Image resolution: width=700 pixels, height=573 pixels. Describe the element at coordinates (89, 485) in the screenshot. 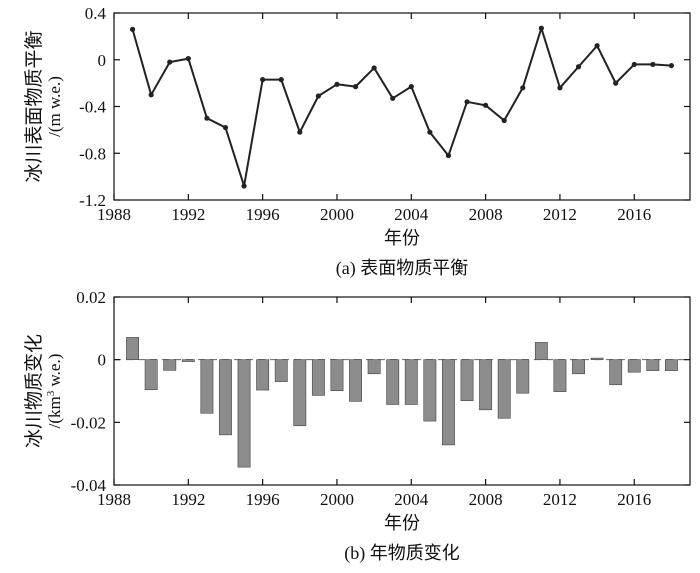

I see `y-tick-label: -0.04` at that location.